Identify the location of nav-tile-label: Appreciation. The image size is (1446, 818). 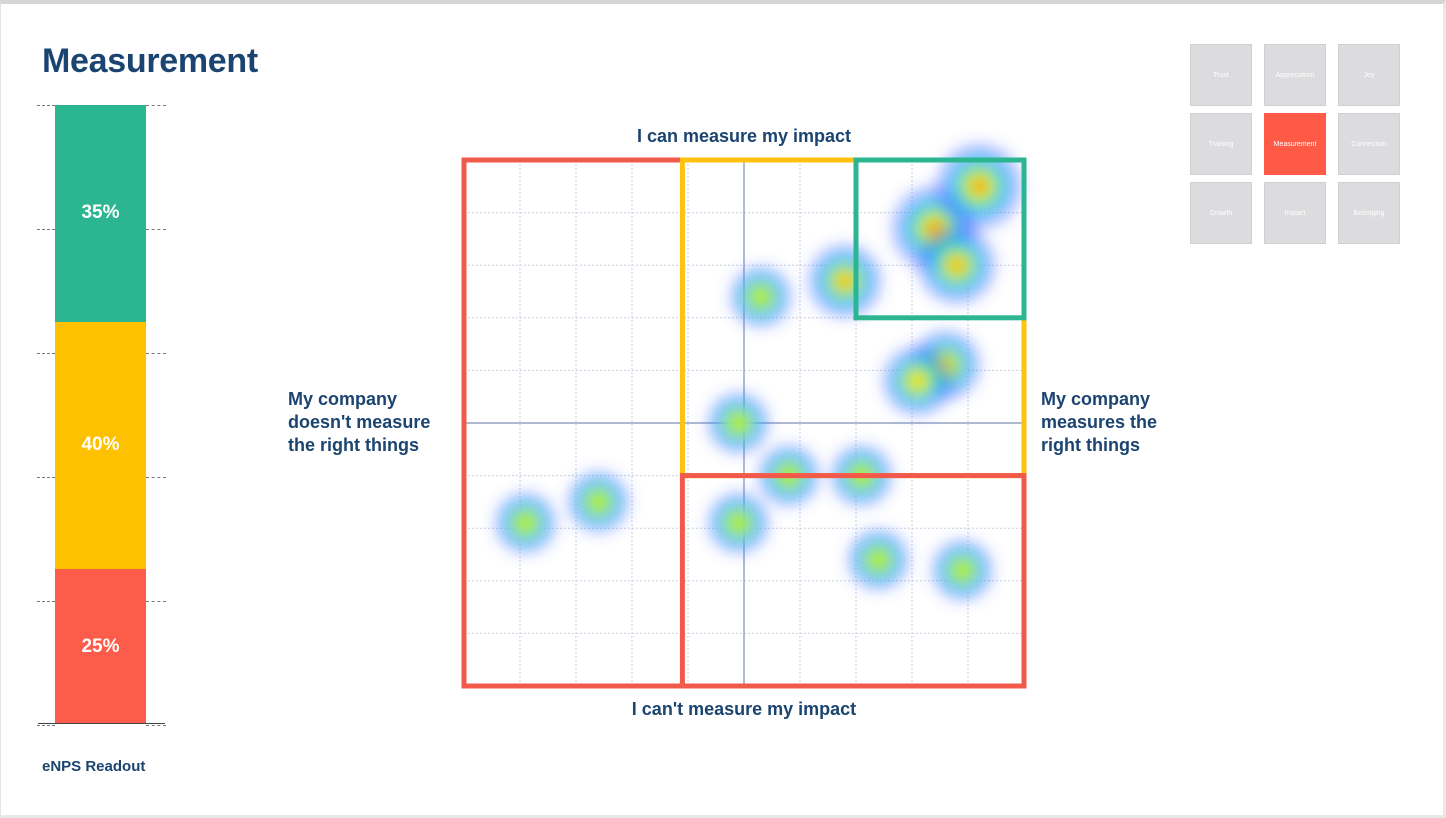
(1295, 75).